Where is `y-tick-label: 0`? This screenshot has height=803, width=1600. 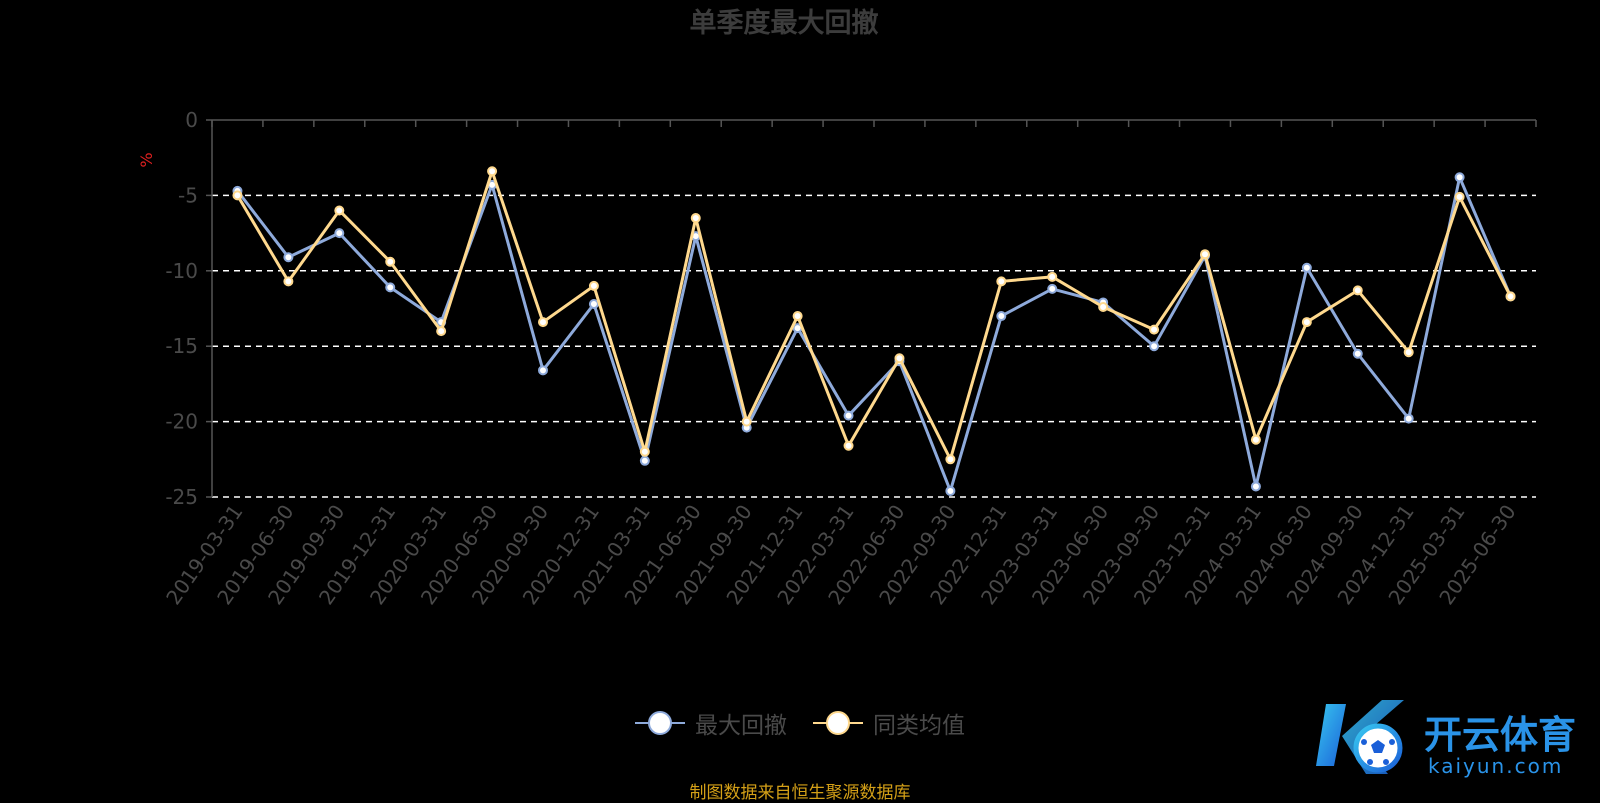
y-tick-label: 0 is located at coordinates (191, 120).